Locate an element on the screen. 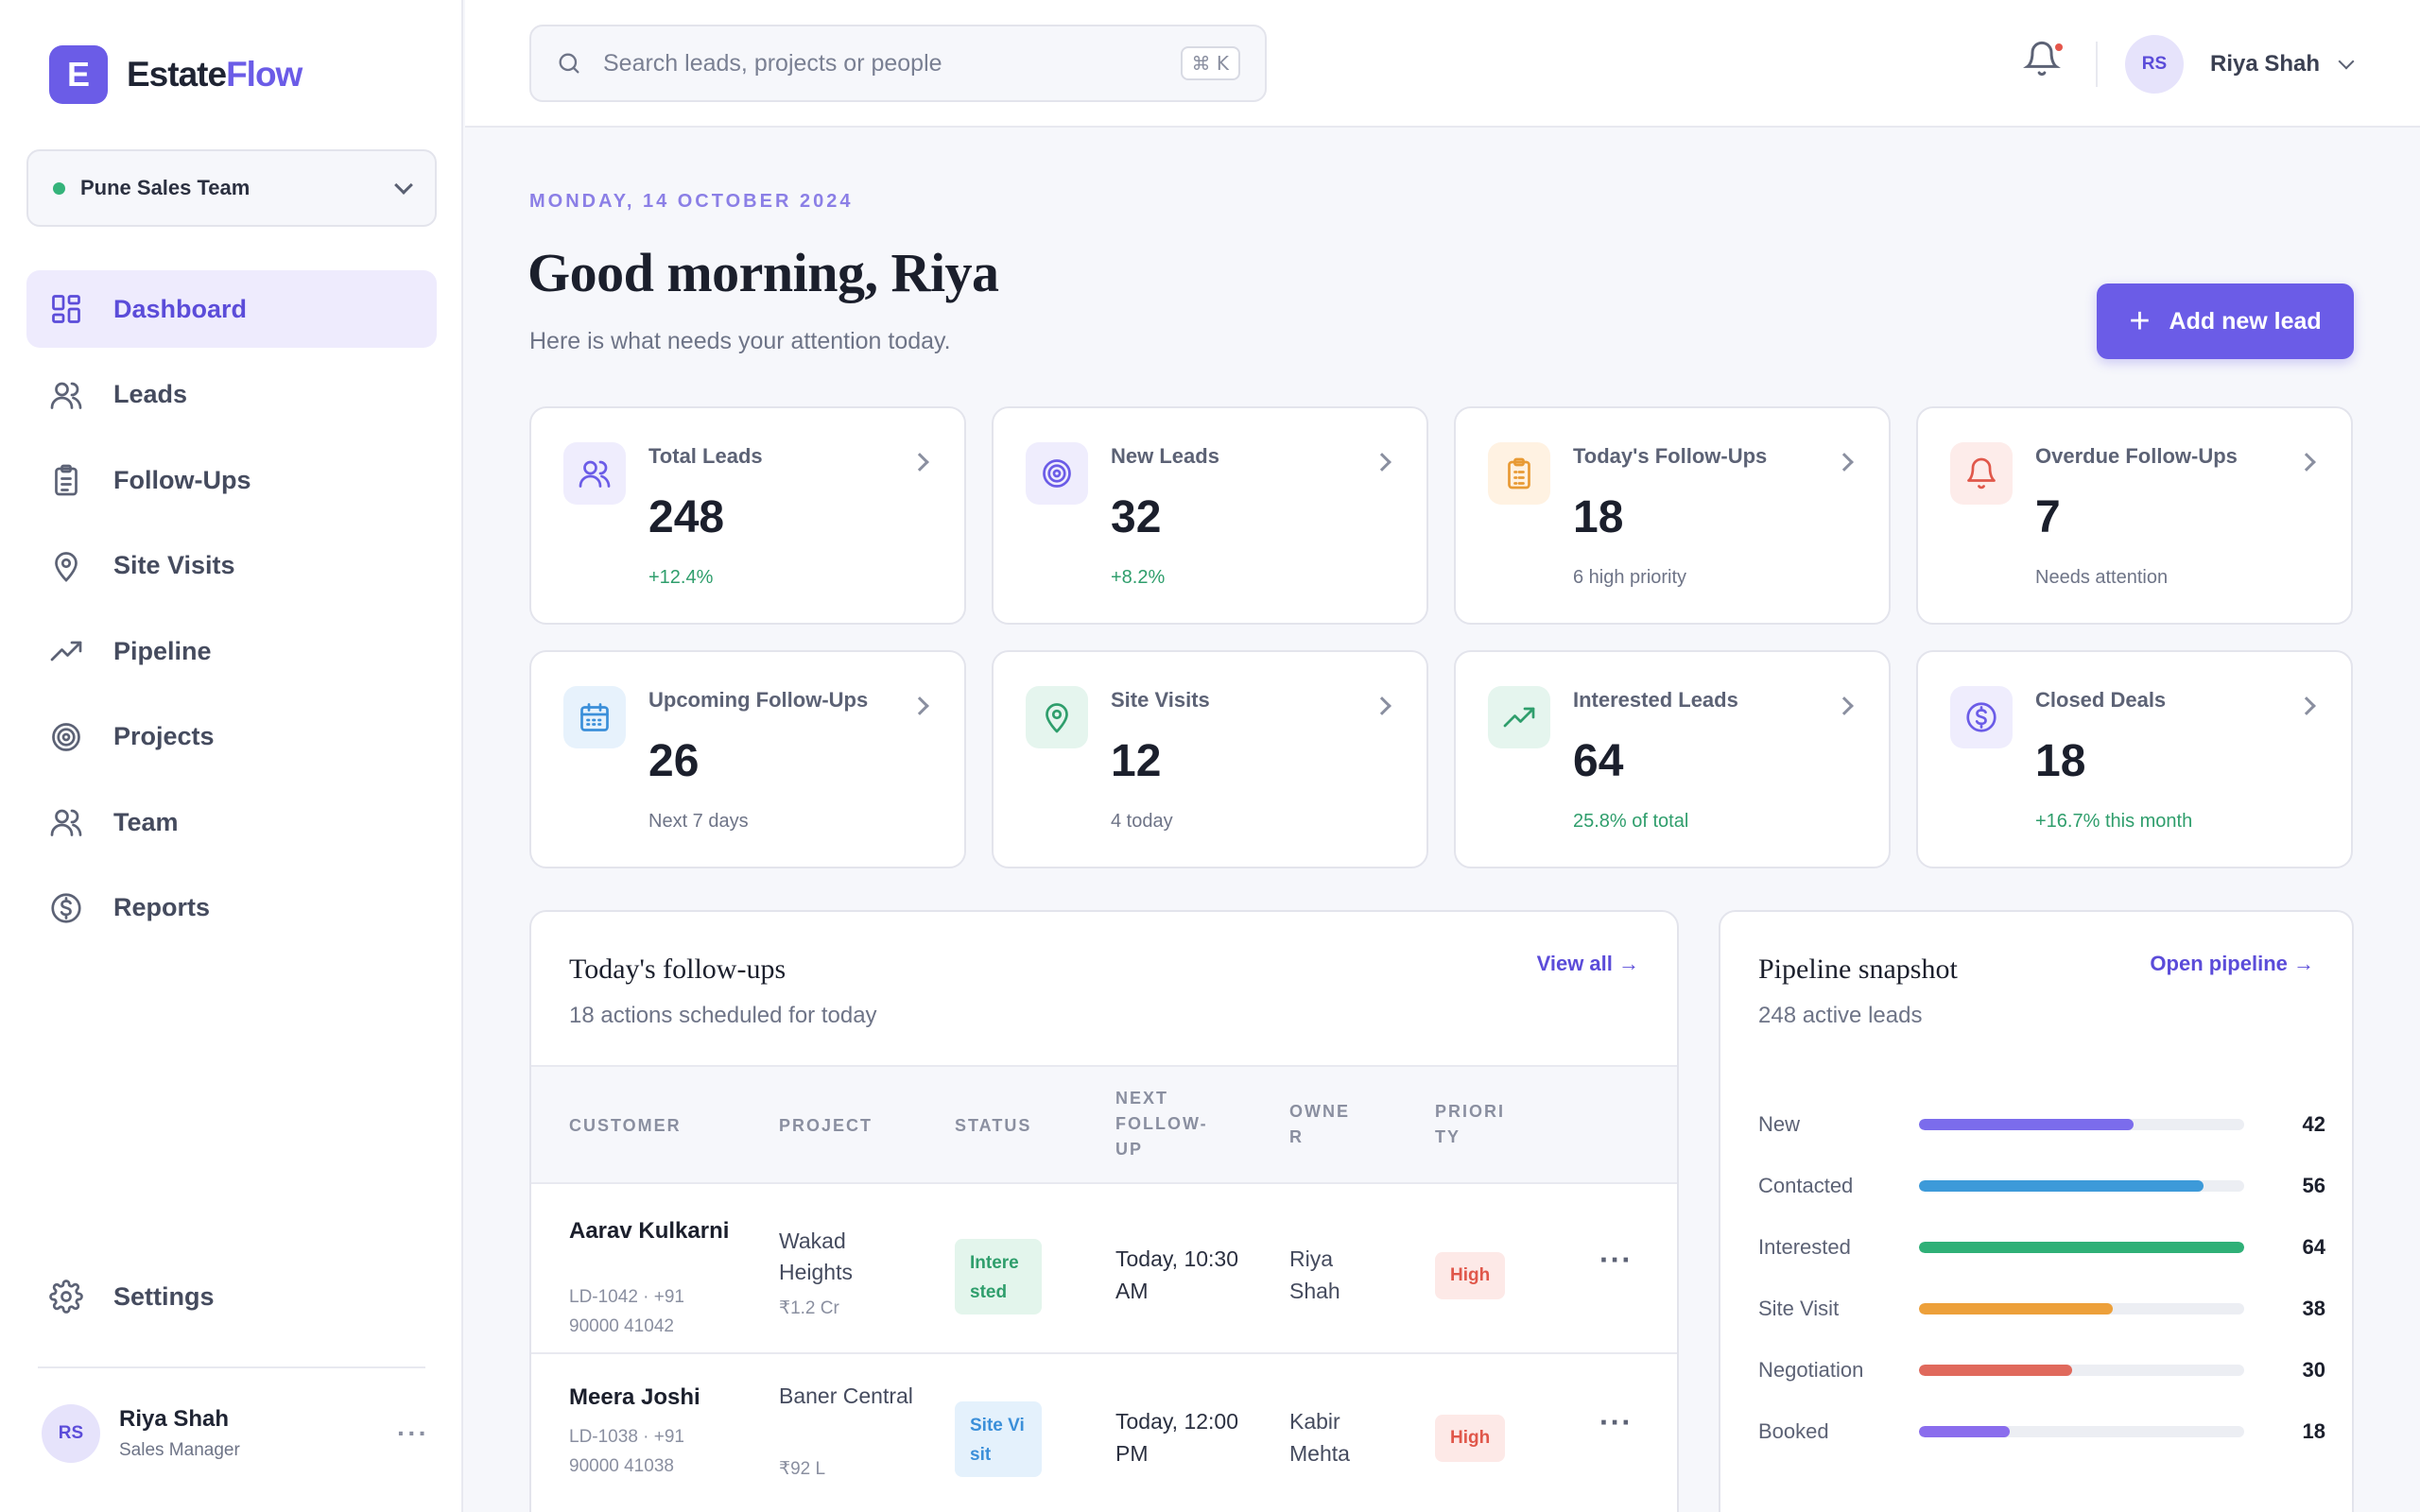 This screenshot has width=2420, height=1512. users-icon is located at coordinates (66, 395).